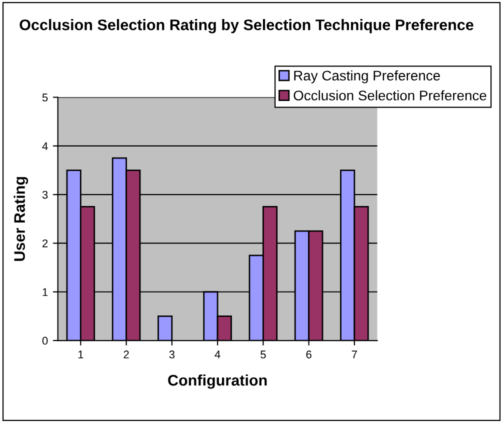 This screenshot has height=423, width=503. What do you see at coordinates (390, 95) in the screenshot?
I see `legend-label: Occlusion Selection Preference` at bounding box center [390, 95].